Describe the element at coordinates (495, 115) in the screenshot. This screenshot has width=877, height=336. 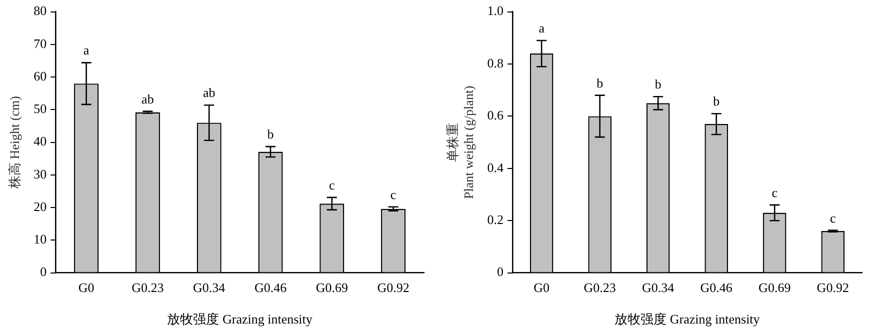
I see `y-tick-label: 0.6` at that location.